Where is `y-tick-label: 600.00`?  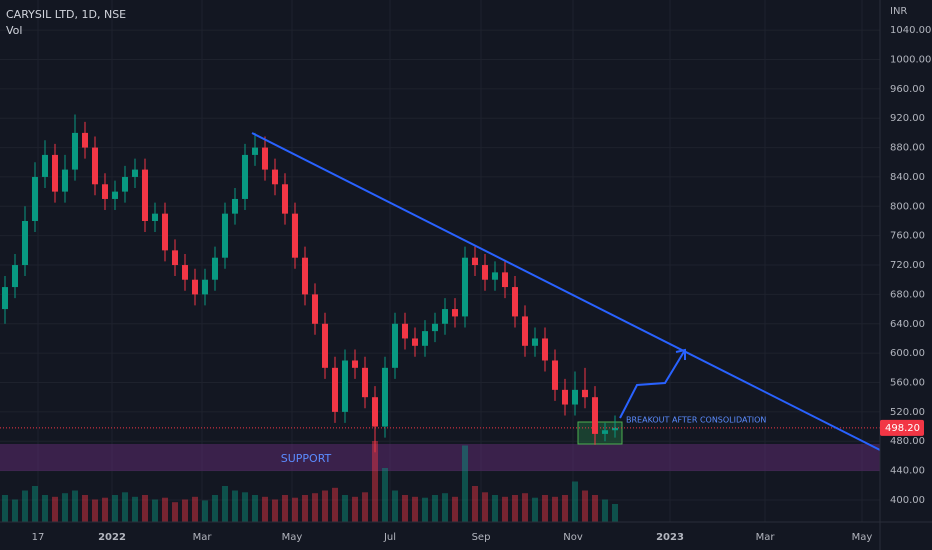 y-tick-label: 600.00 is located at coordinates (907, 353).